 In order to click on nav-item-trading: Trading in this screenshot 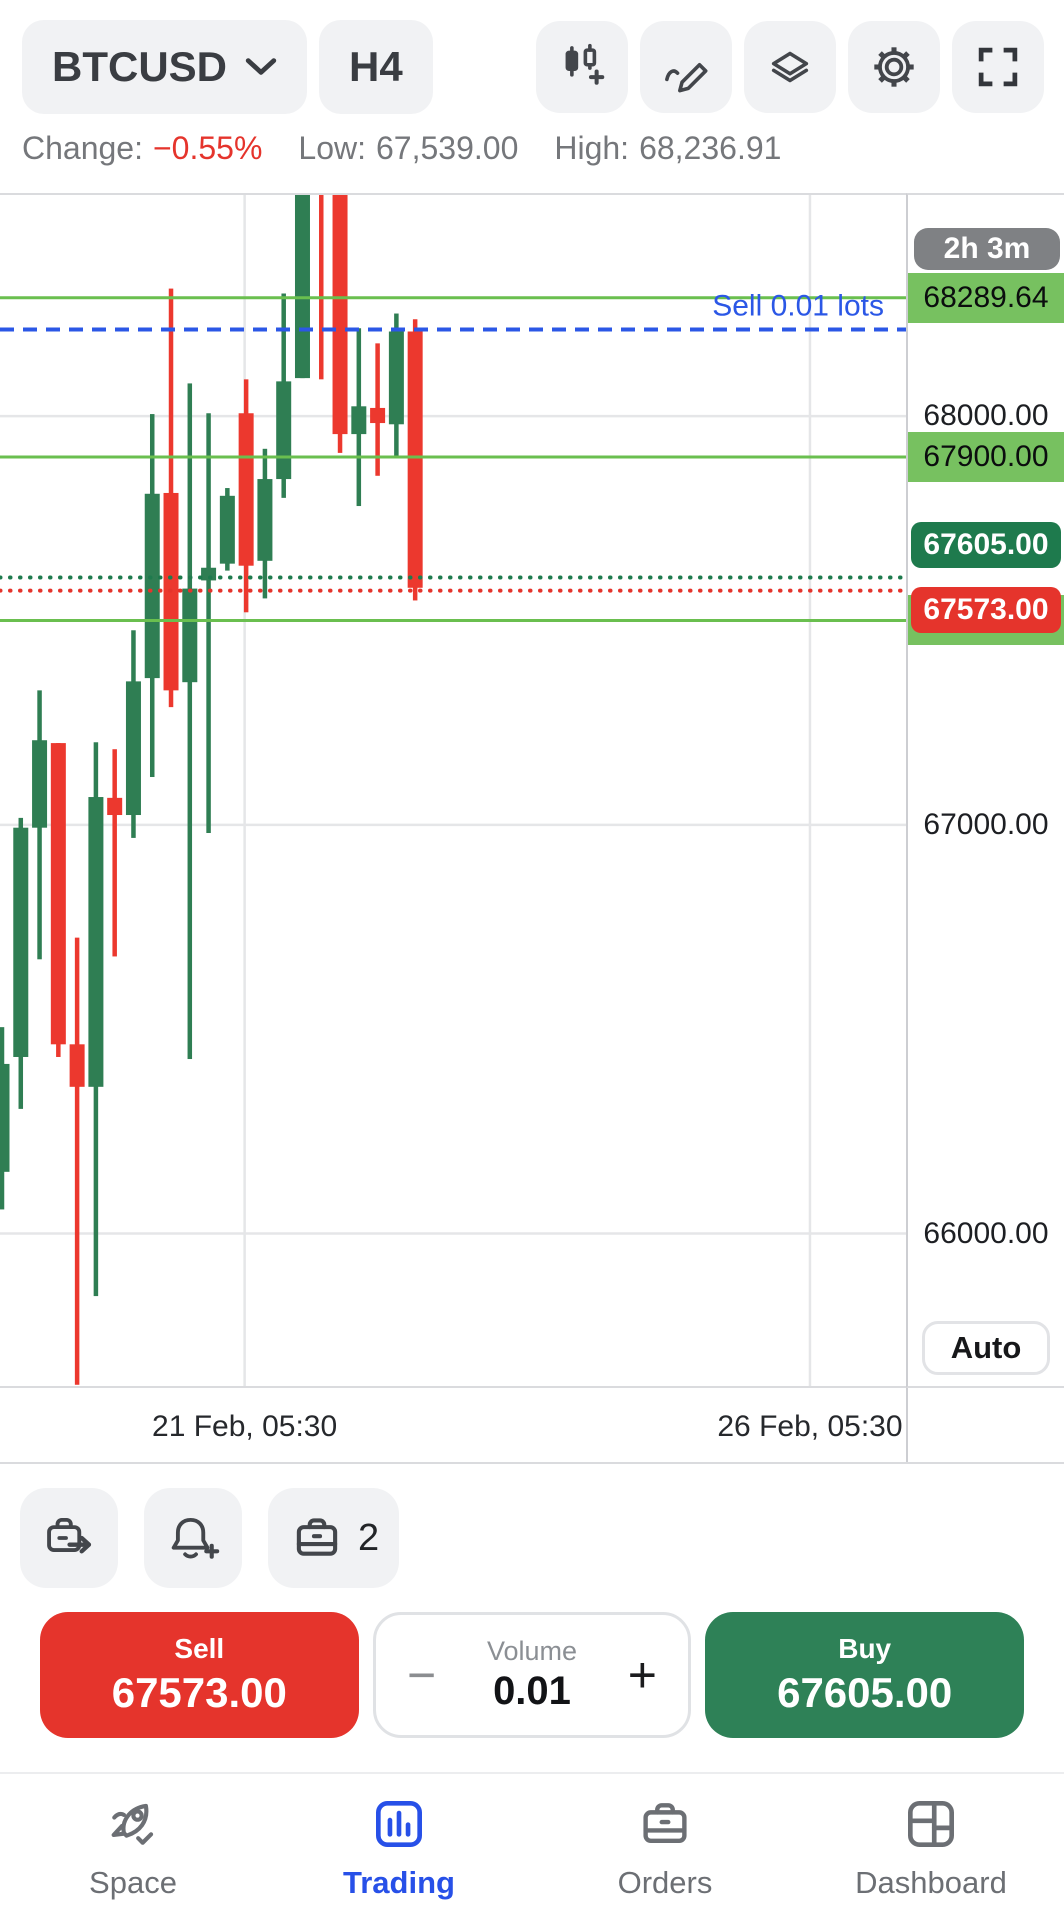, I will do `click(399, 1847)`.